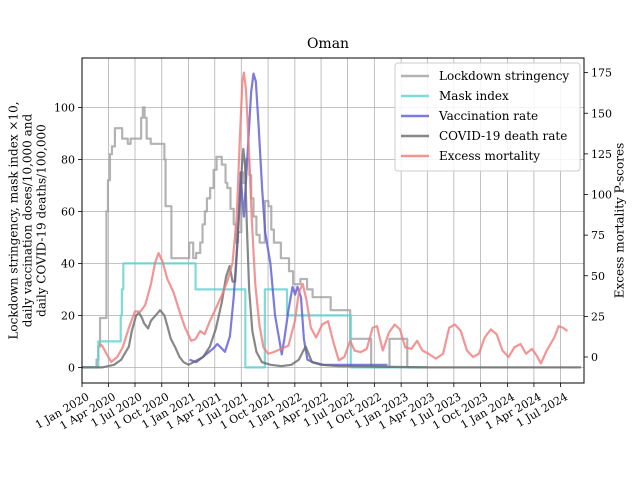 This screenshot has width=640, height=480. Describe the element at coordinates (601, 154) in the screenshot. I see `y-right-tick-label: 125` at that location.